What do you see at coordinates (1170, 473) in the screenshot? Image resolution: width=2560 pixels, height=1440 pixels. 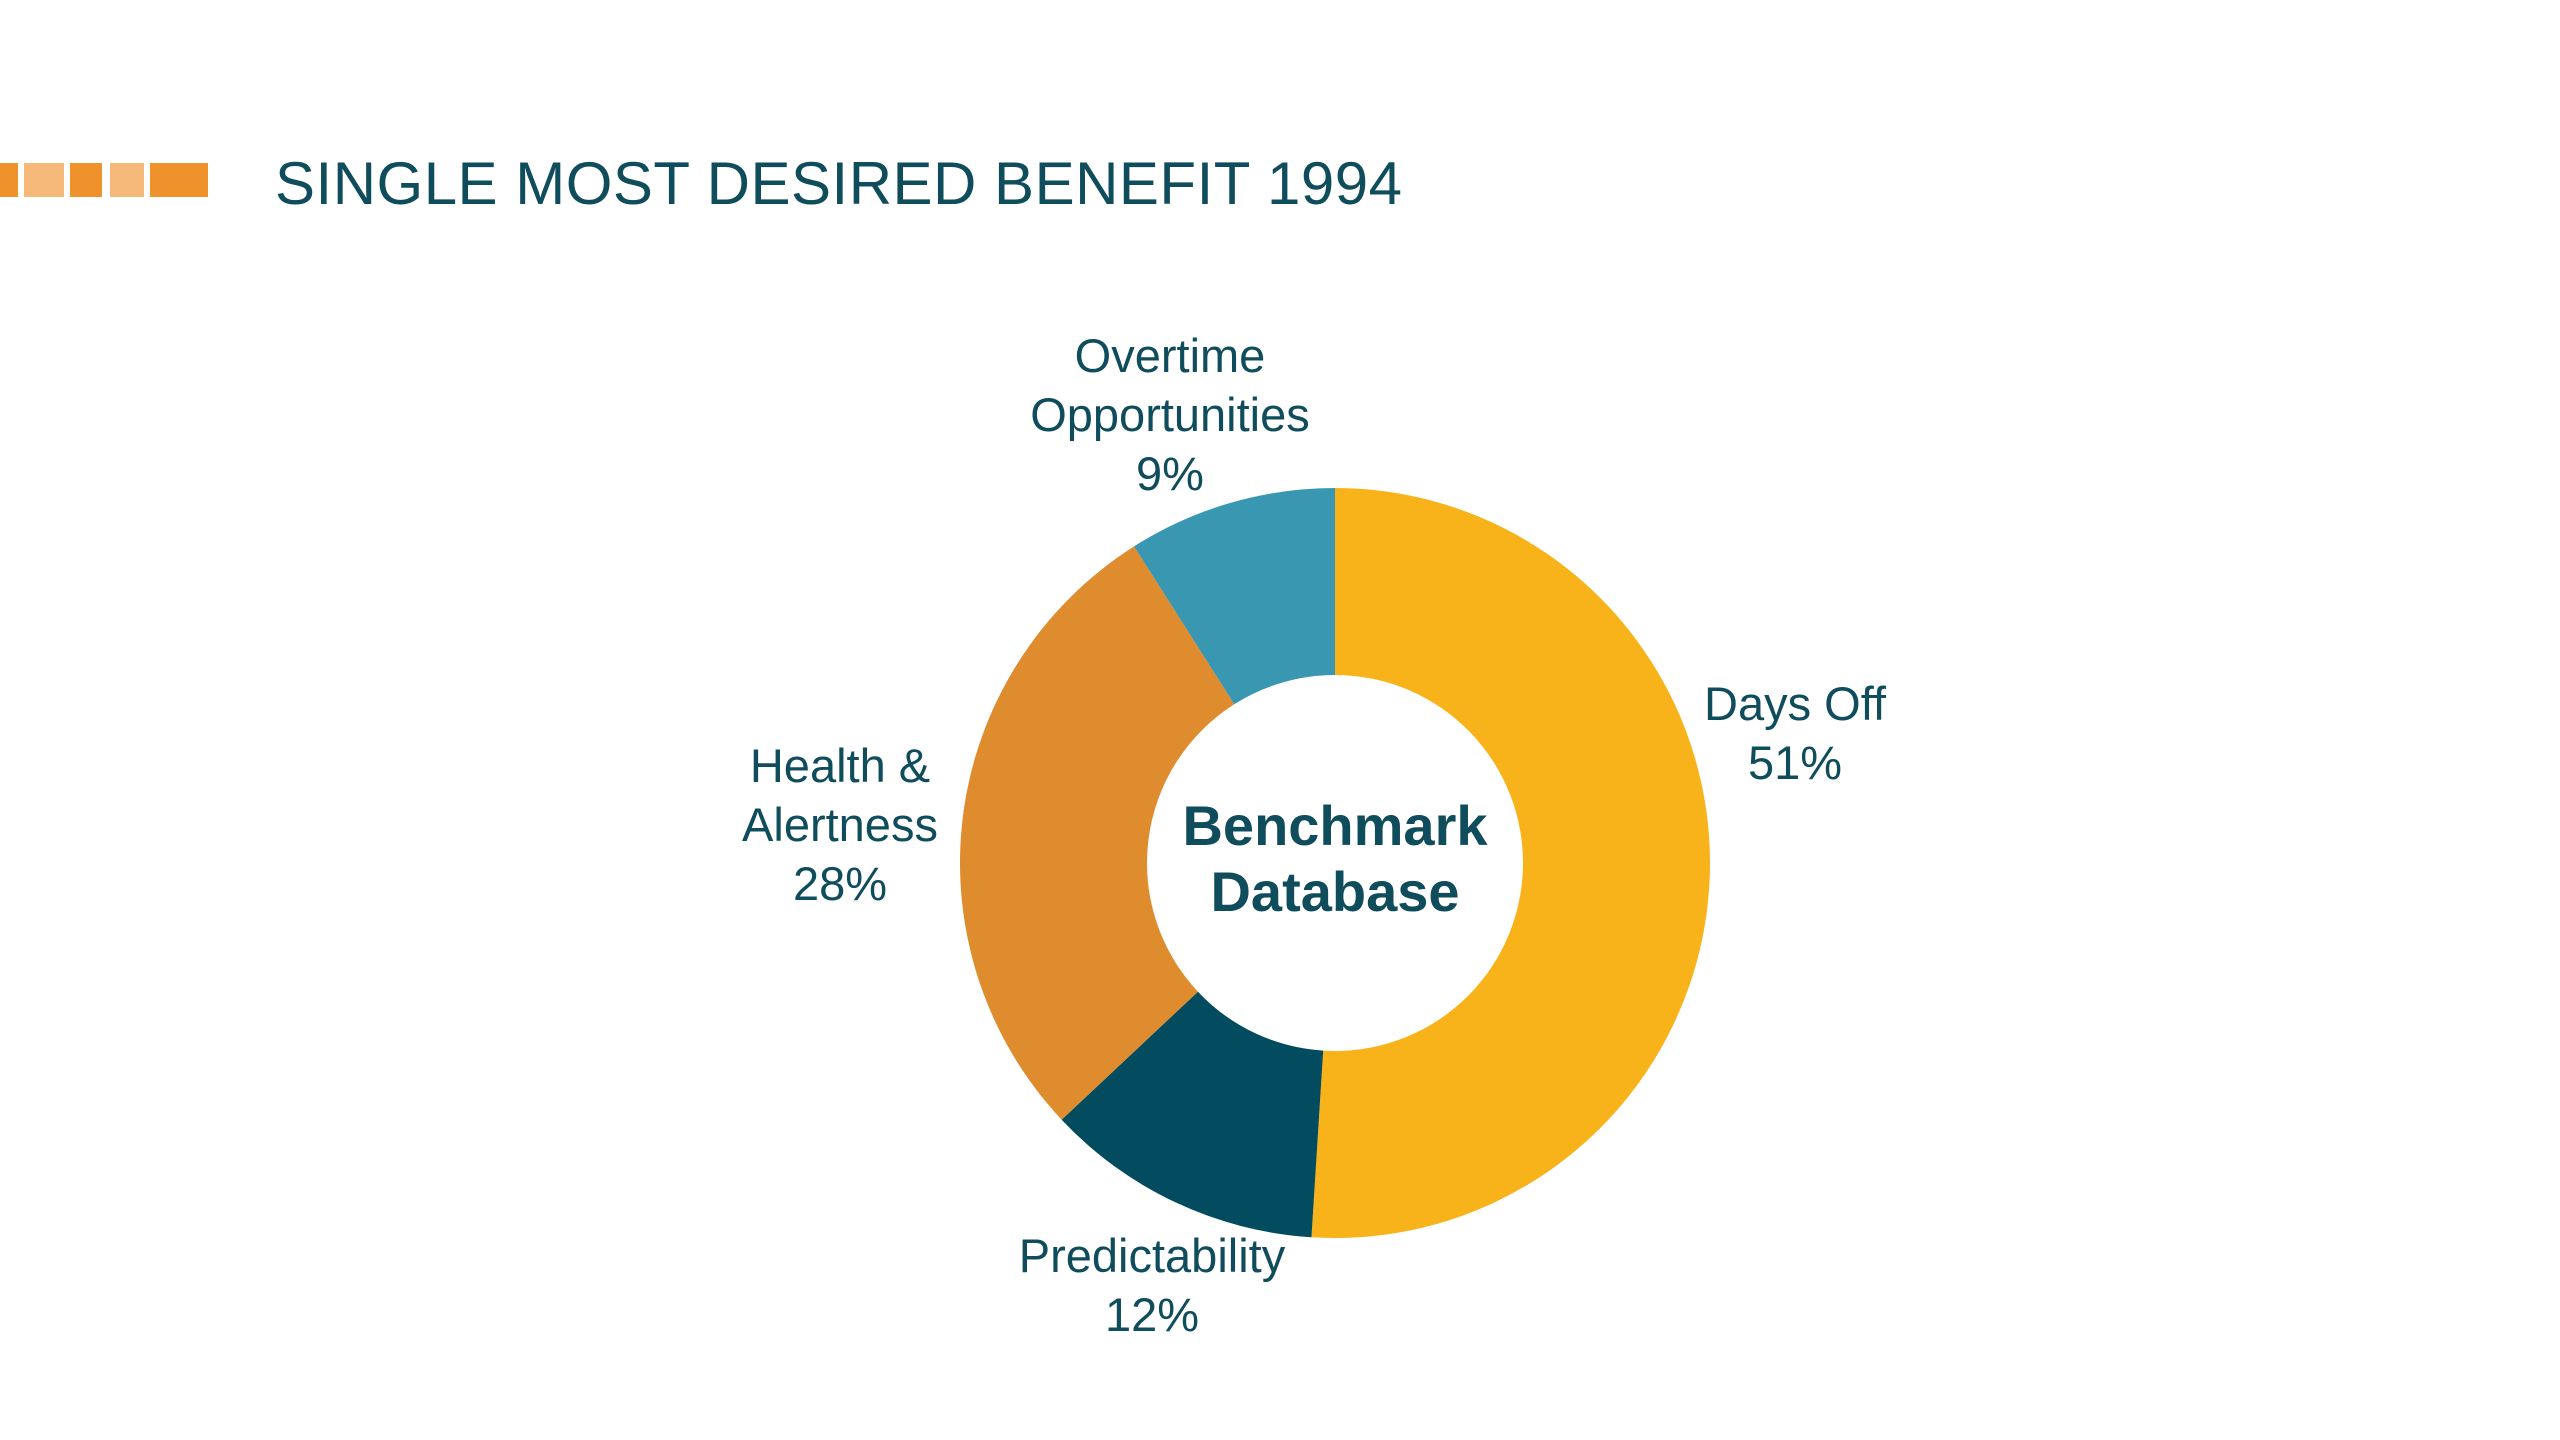 I see `slice-value-label: 9%` at bounding box center [1170, 473].